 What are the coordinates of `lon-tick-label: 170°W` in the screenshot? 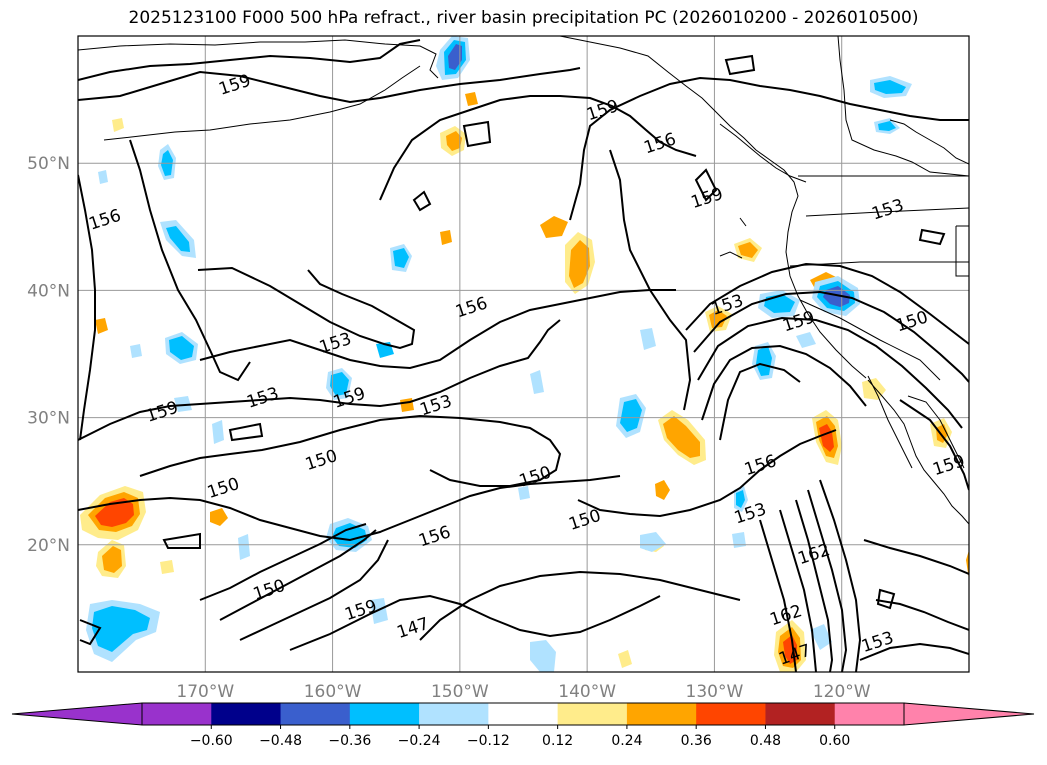 It's located at (205, 692).